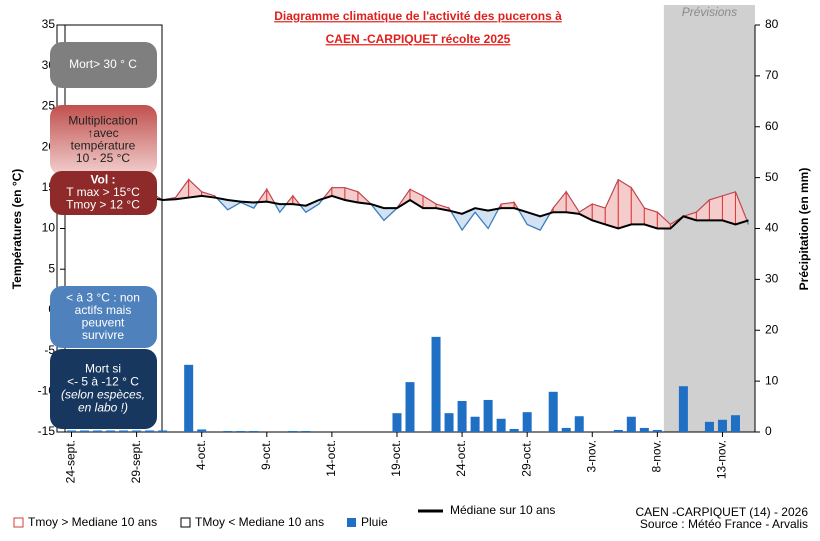 This screenshot has width=820, height=541. I want to click on annotation-text: en labo !), so click(103, 408).